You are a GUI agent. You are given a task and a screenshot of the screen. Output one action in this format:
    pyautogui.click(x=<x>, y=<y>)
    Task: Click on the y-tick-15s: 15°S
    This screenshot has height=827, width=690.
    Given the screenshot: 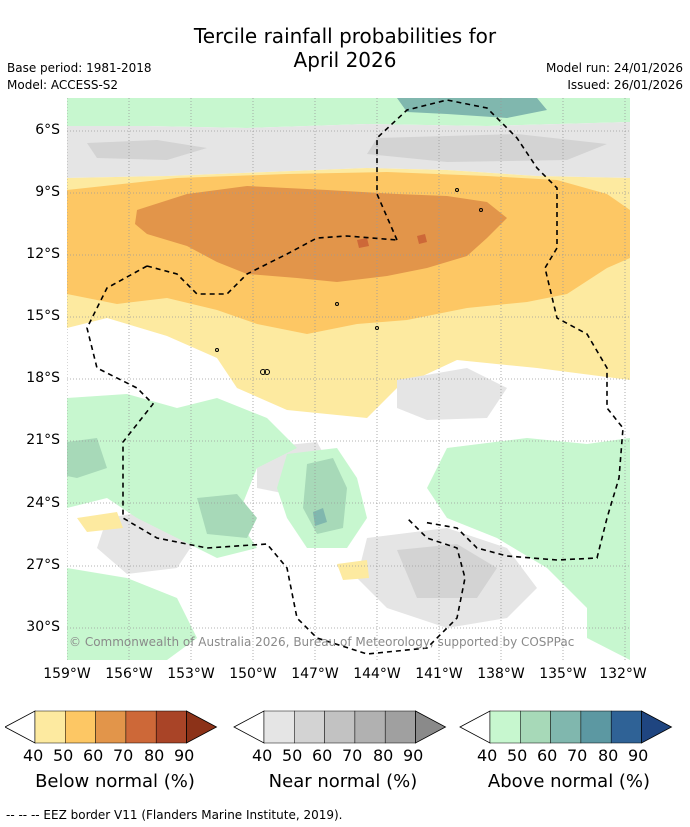 What is the action you would take?
    pyautogui.click(x=43, y=316)
    